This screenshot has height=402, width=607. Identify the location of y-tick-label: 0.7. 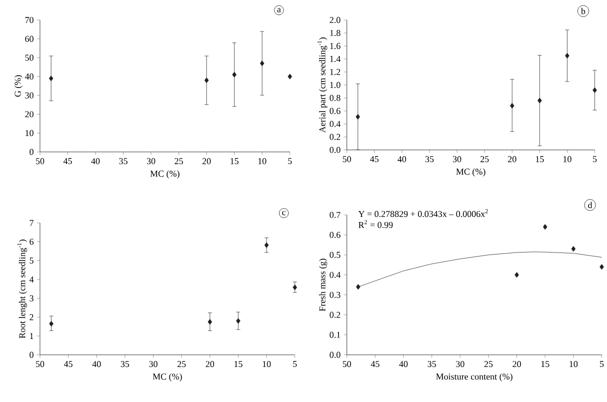
(335, 215).